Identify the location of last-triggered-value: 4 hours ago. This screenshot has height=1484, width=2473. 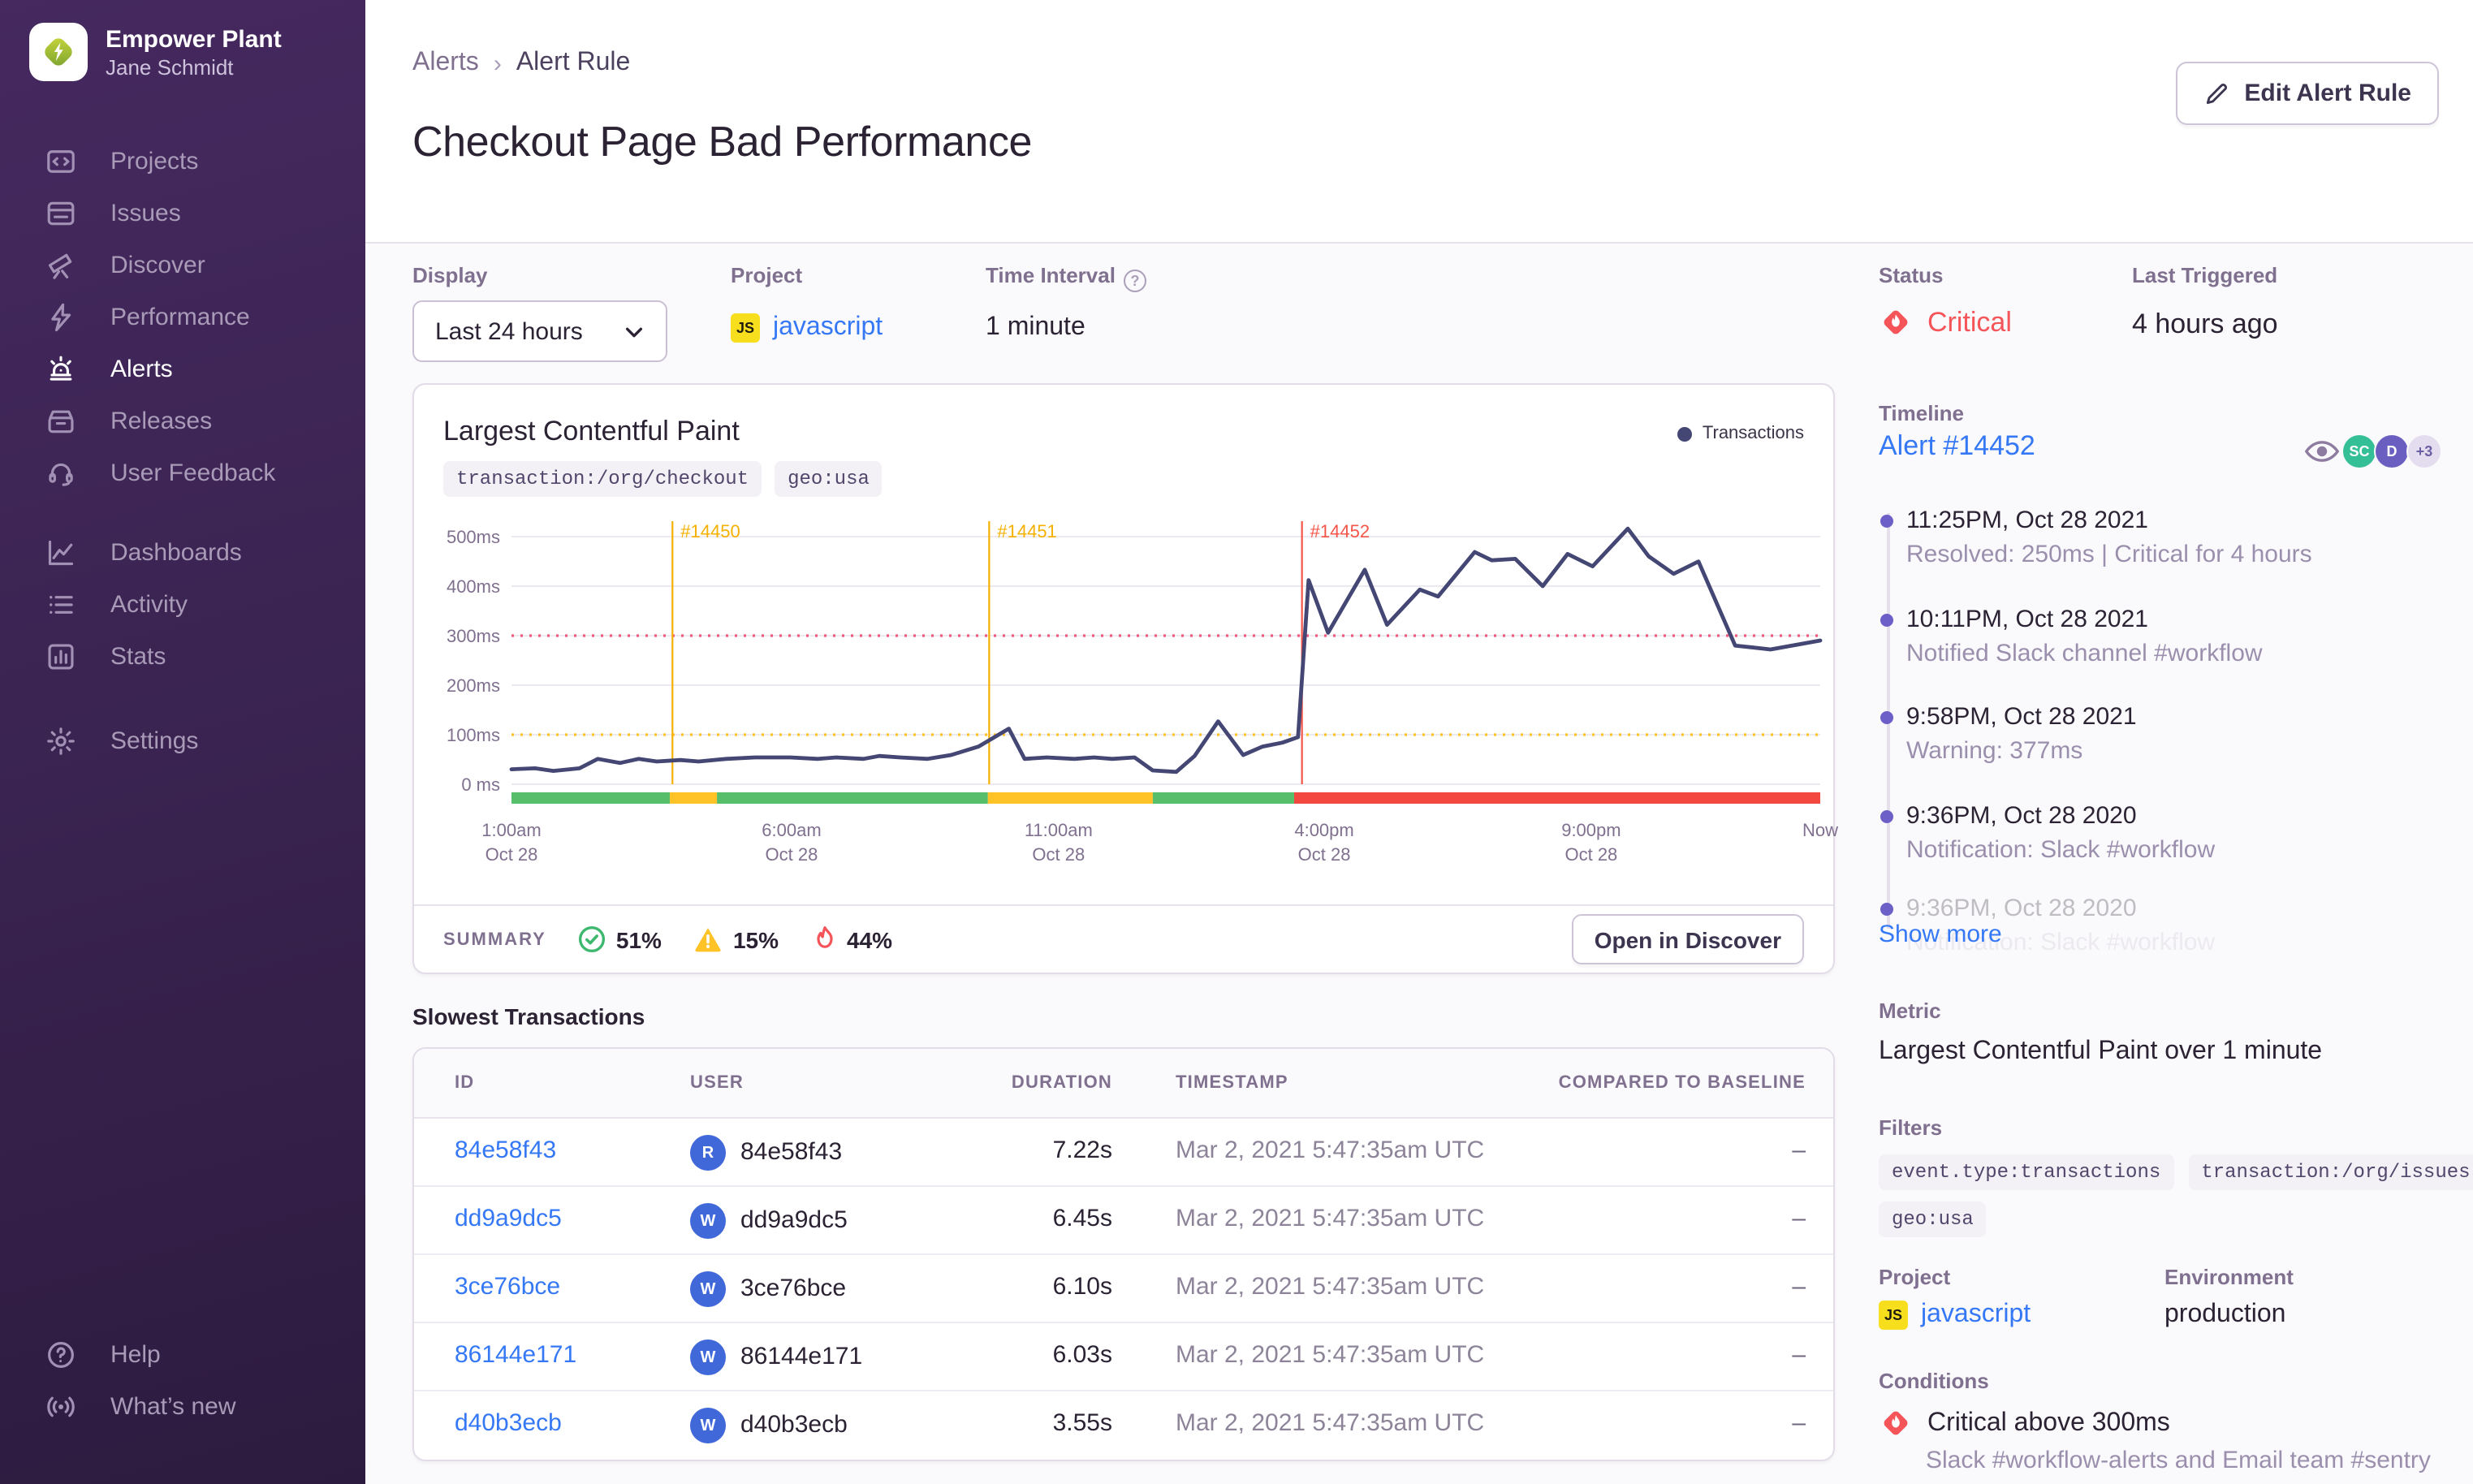
(2205, 323).